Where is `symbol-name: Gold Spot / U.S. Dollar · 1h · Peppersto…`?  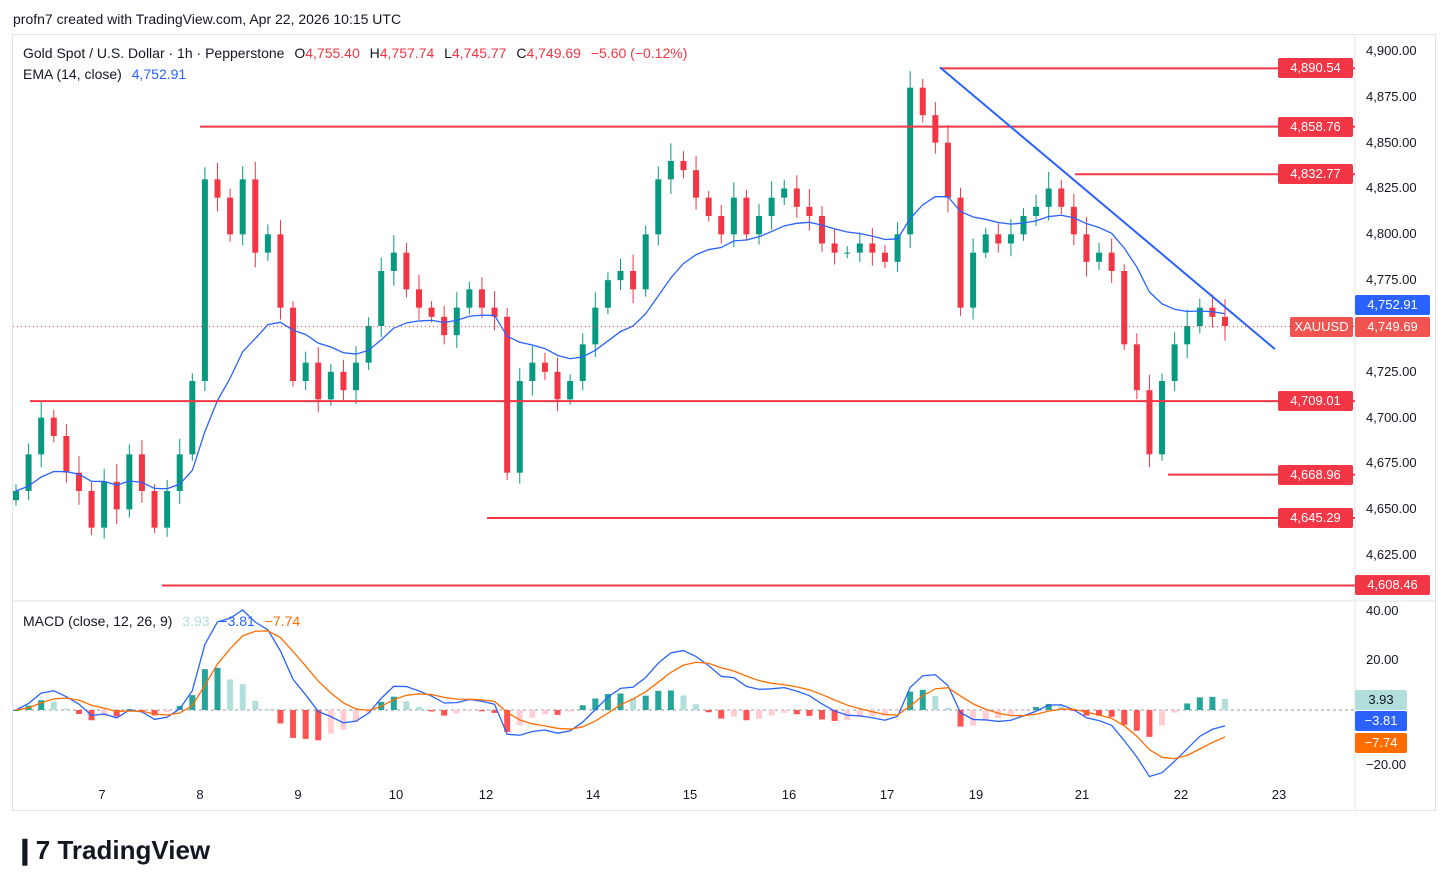
symbol-name: Gold Spot / U.S. Dollar · 1h · Peppersto… is located at coordinates (154, 53).